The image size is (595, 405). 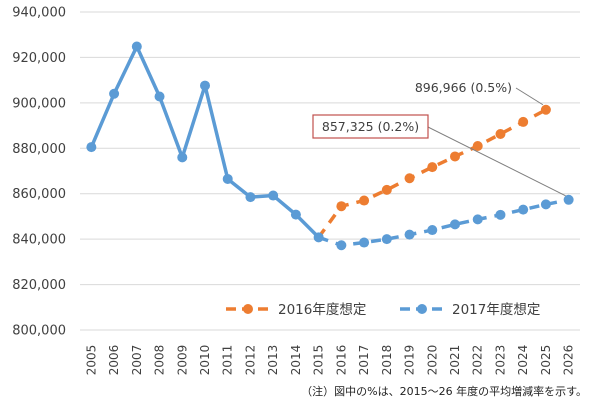 I want to click on legend: 2016年度想定 2017年度想定, so click(x=383, y=310).